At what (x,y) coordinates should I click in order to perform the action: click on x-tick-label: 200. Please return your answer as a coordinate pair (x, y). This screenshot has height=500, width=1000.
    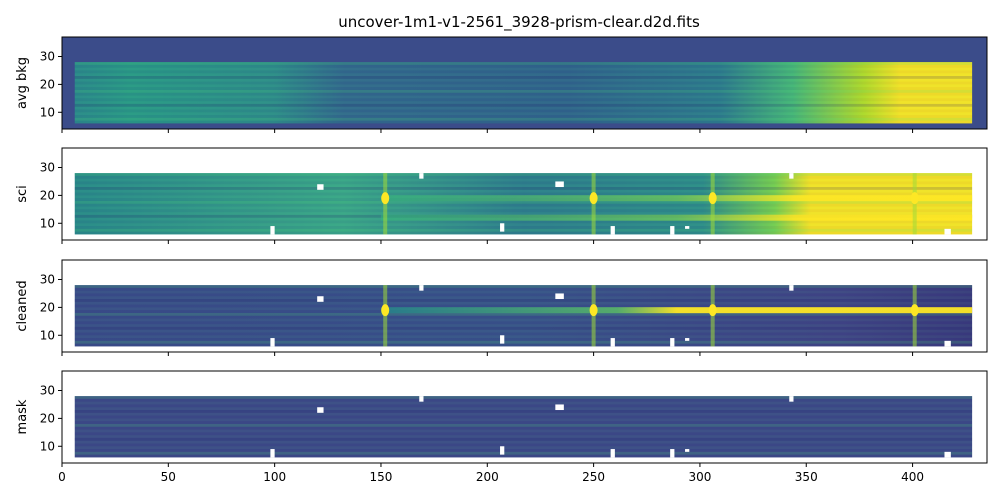
    Looking at the image, I should click on (487, 477).